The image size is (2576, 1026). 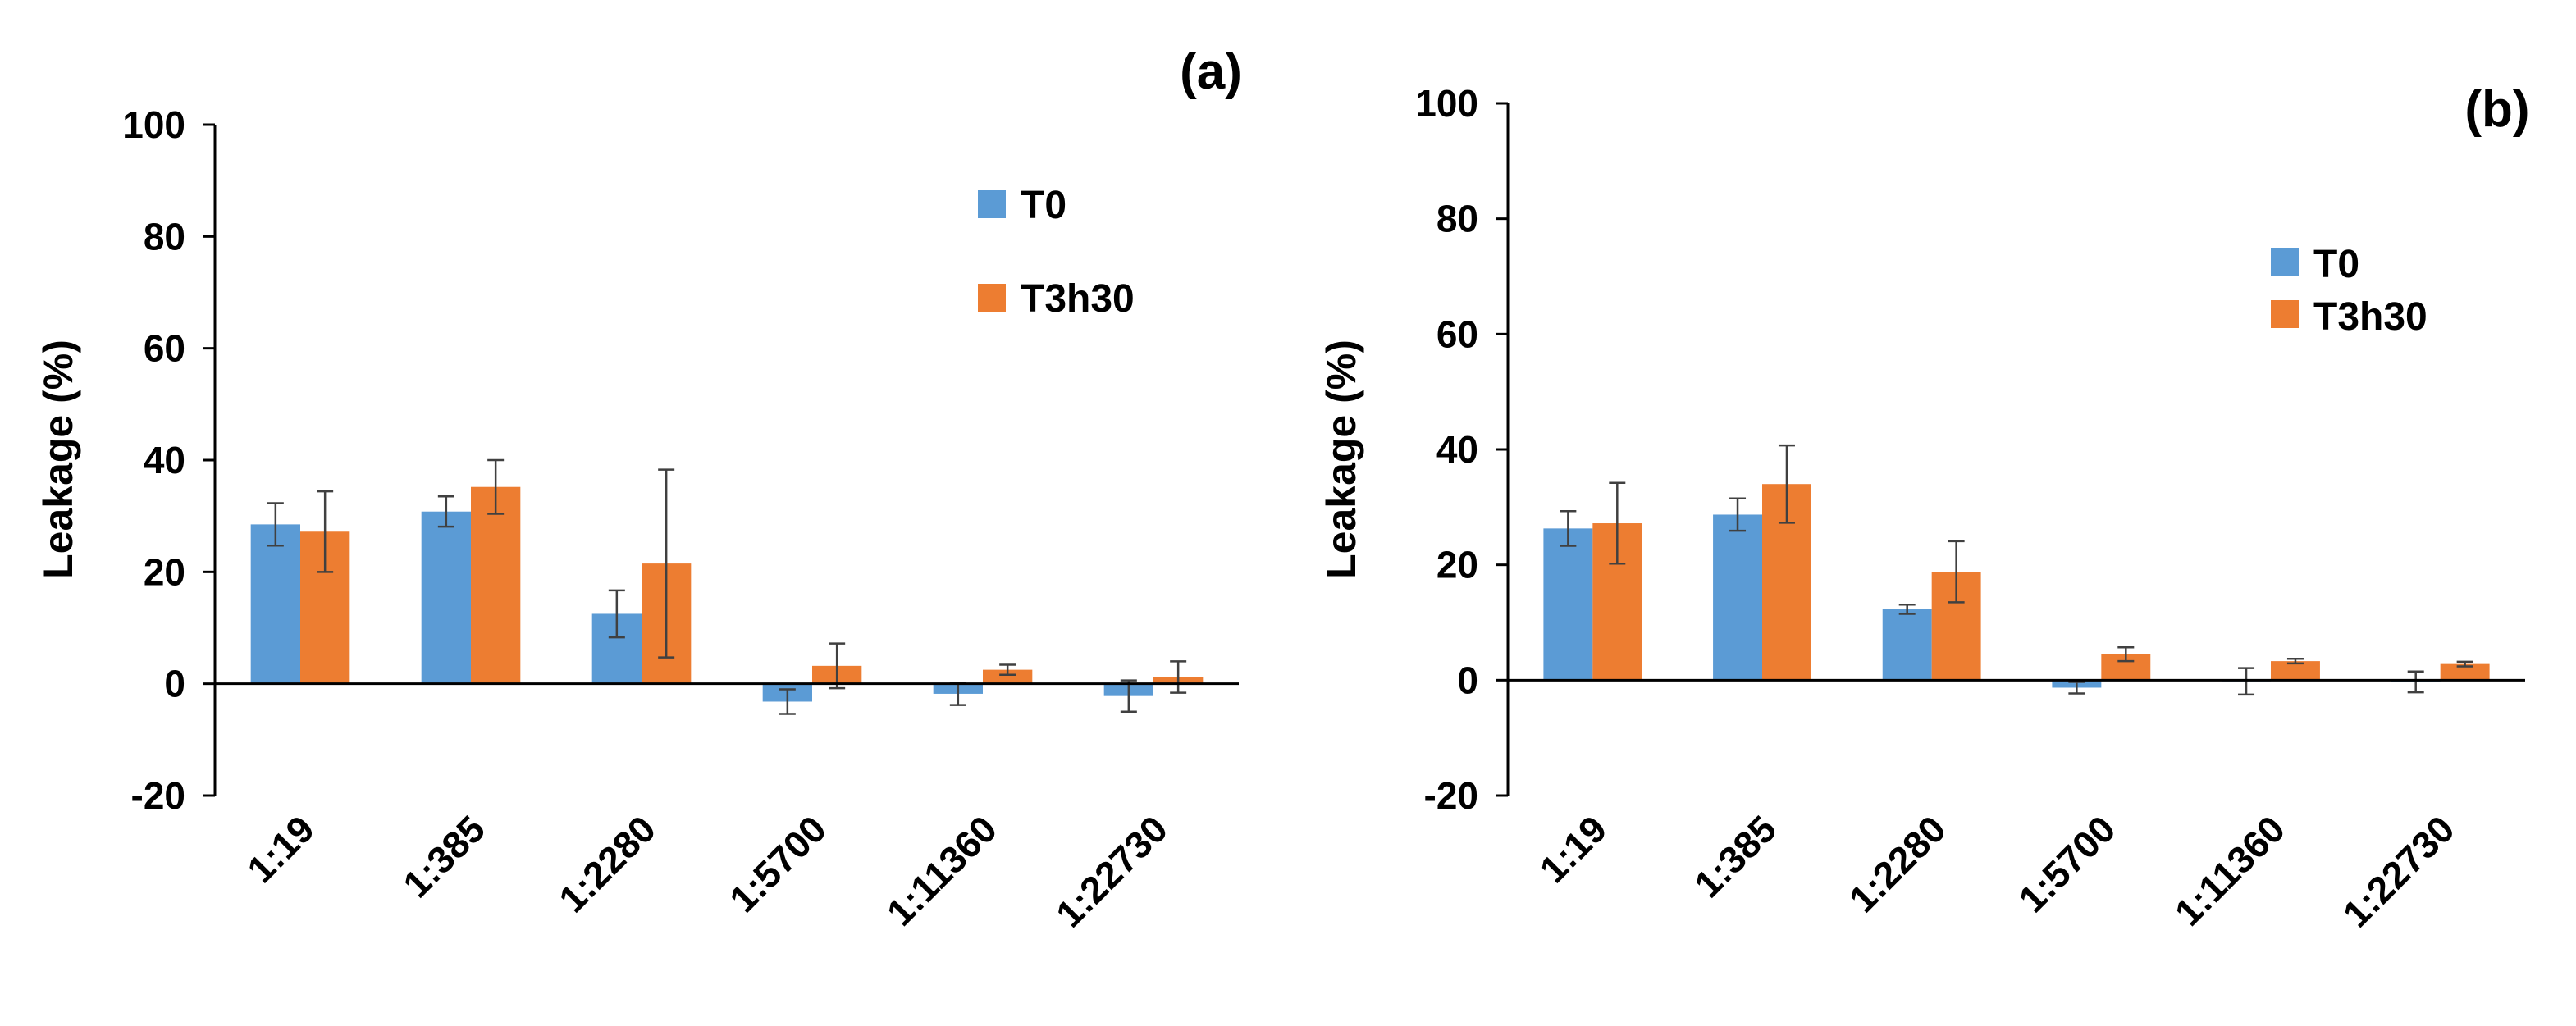 What do you see at coordinates (2349, 291) in the screenshot?
I see `panel-b-legend: T0 T3h30` at bounding box center [2349, 291].